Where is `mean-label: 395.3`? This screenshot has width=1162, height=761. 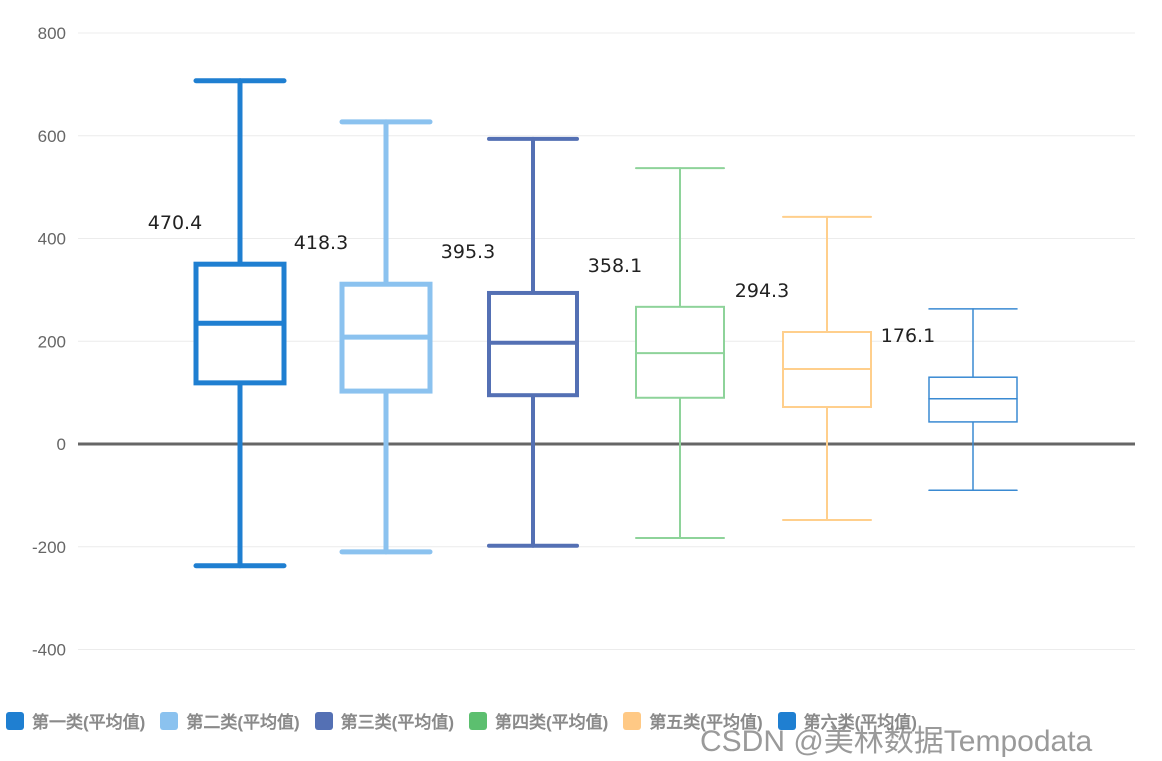 mean-label: 395.3 is located at coordinates (468, 252).